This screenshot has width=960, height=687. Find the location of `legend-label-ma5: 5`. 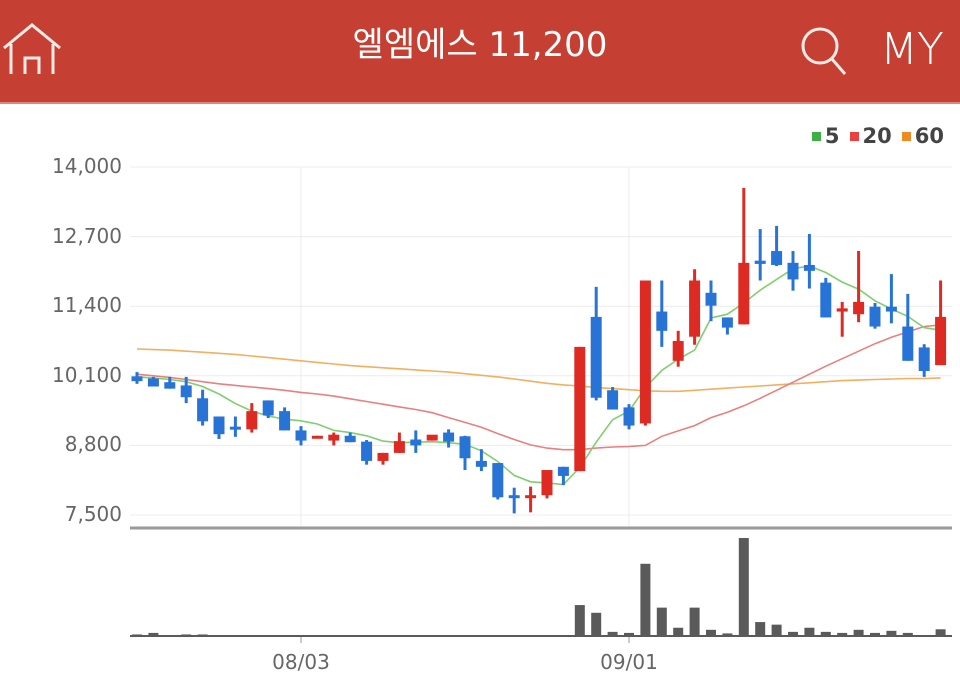

legend-label-ma5: 5 is located at coordinates (832, 136).